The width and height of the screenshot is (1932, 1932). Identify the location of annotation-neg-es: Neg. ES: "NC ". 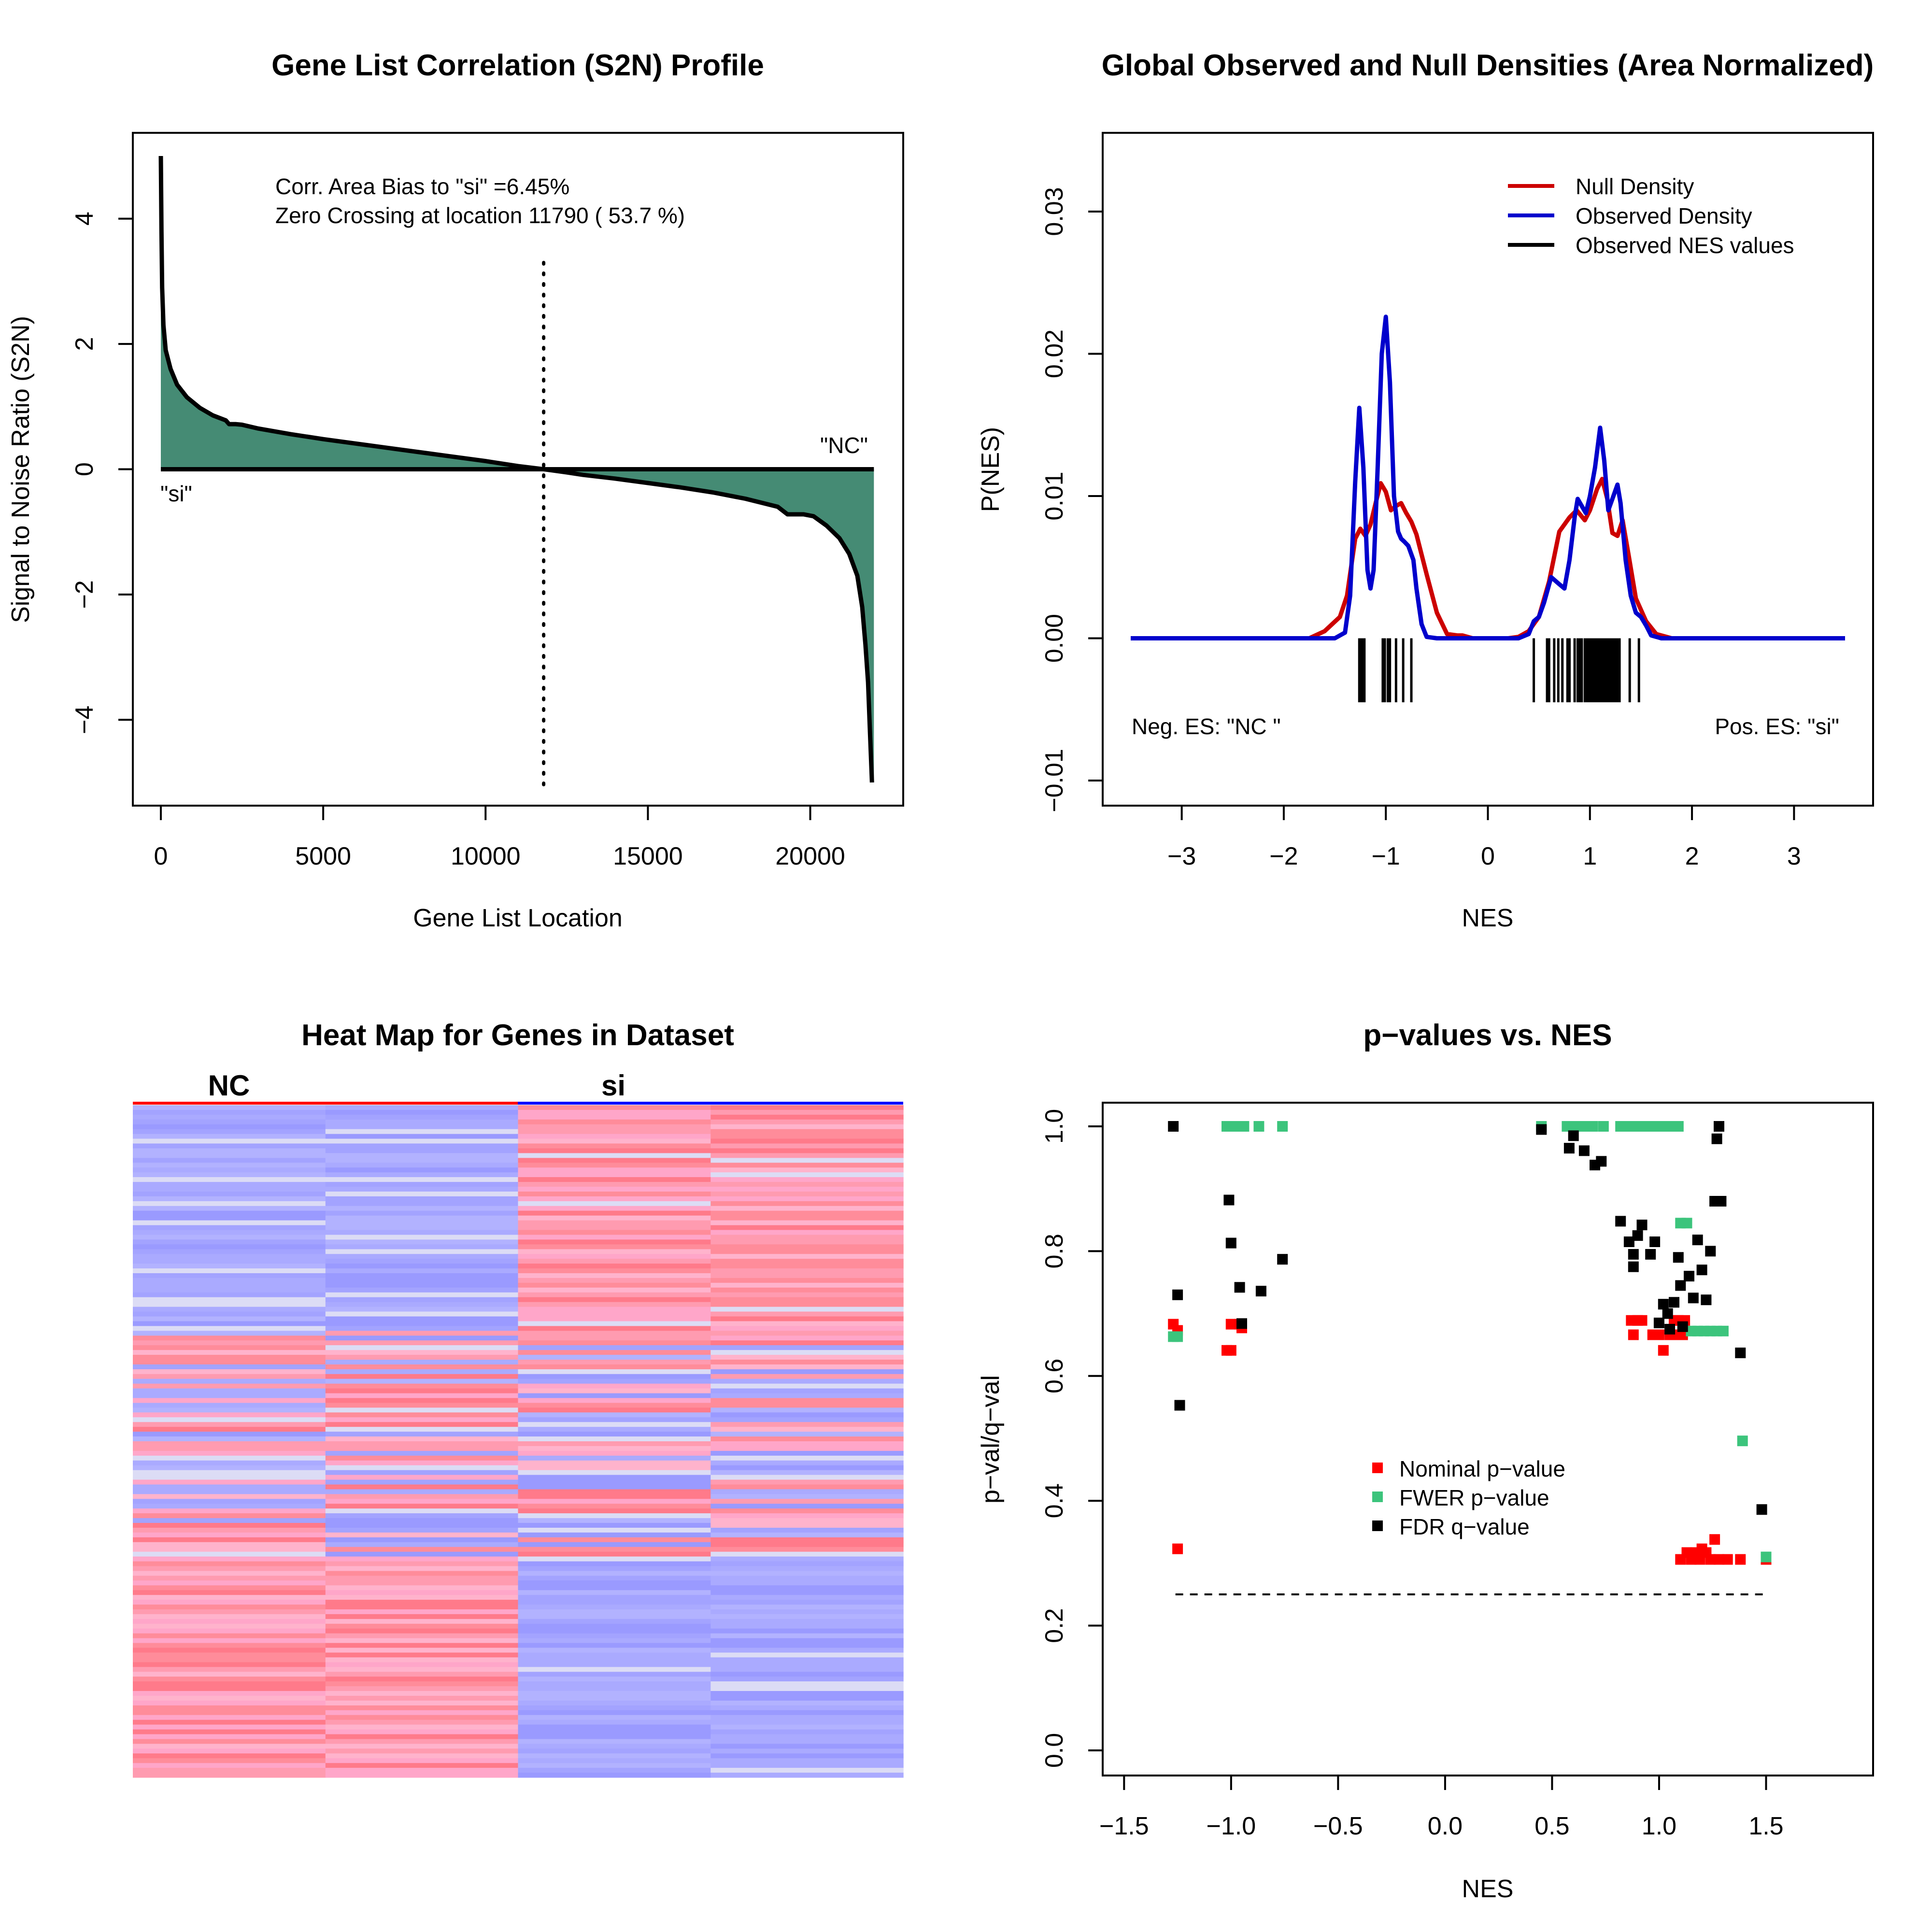
(1206, 726).